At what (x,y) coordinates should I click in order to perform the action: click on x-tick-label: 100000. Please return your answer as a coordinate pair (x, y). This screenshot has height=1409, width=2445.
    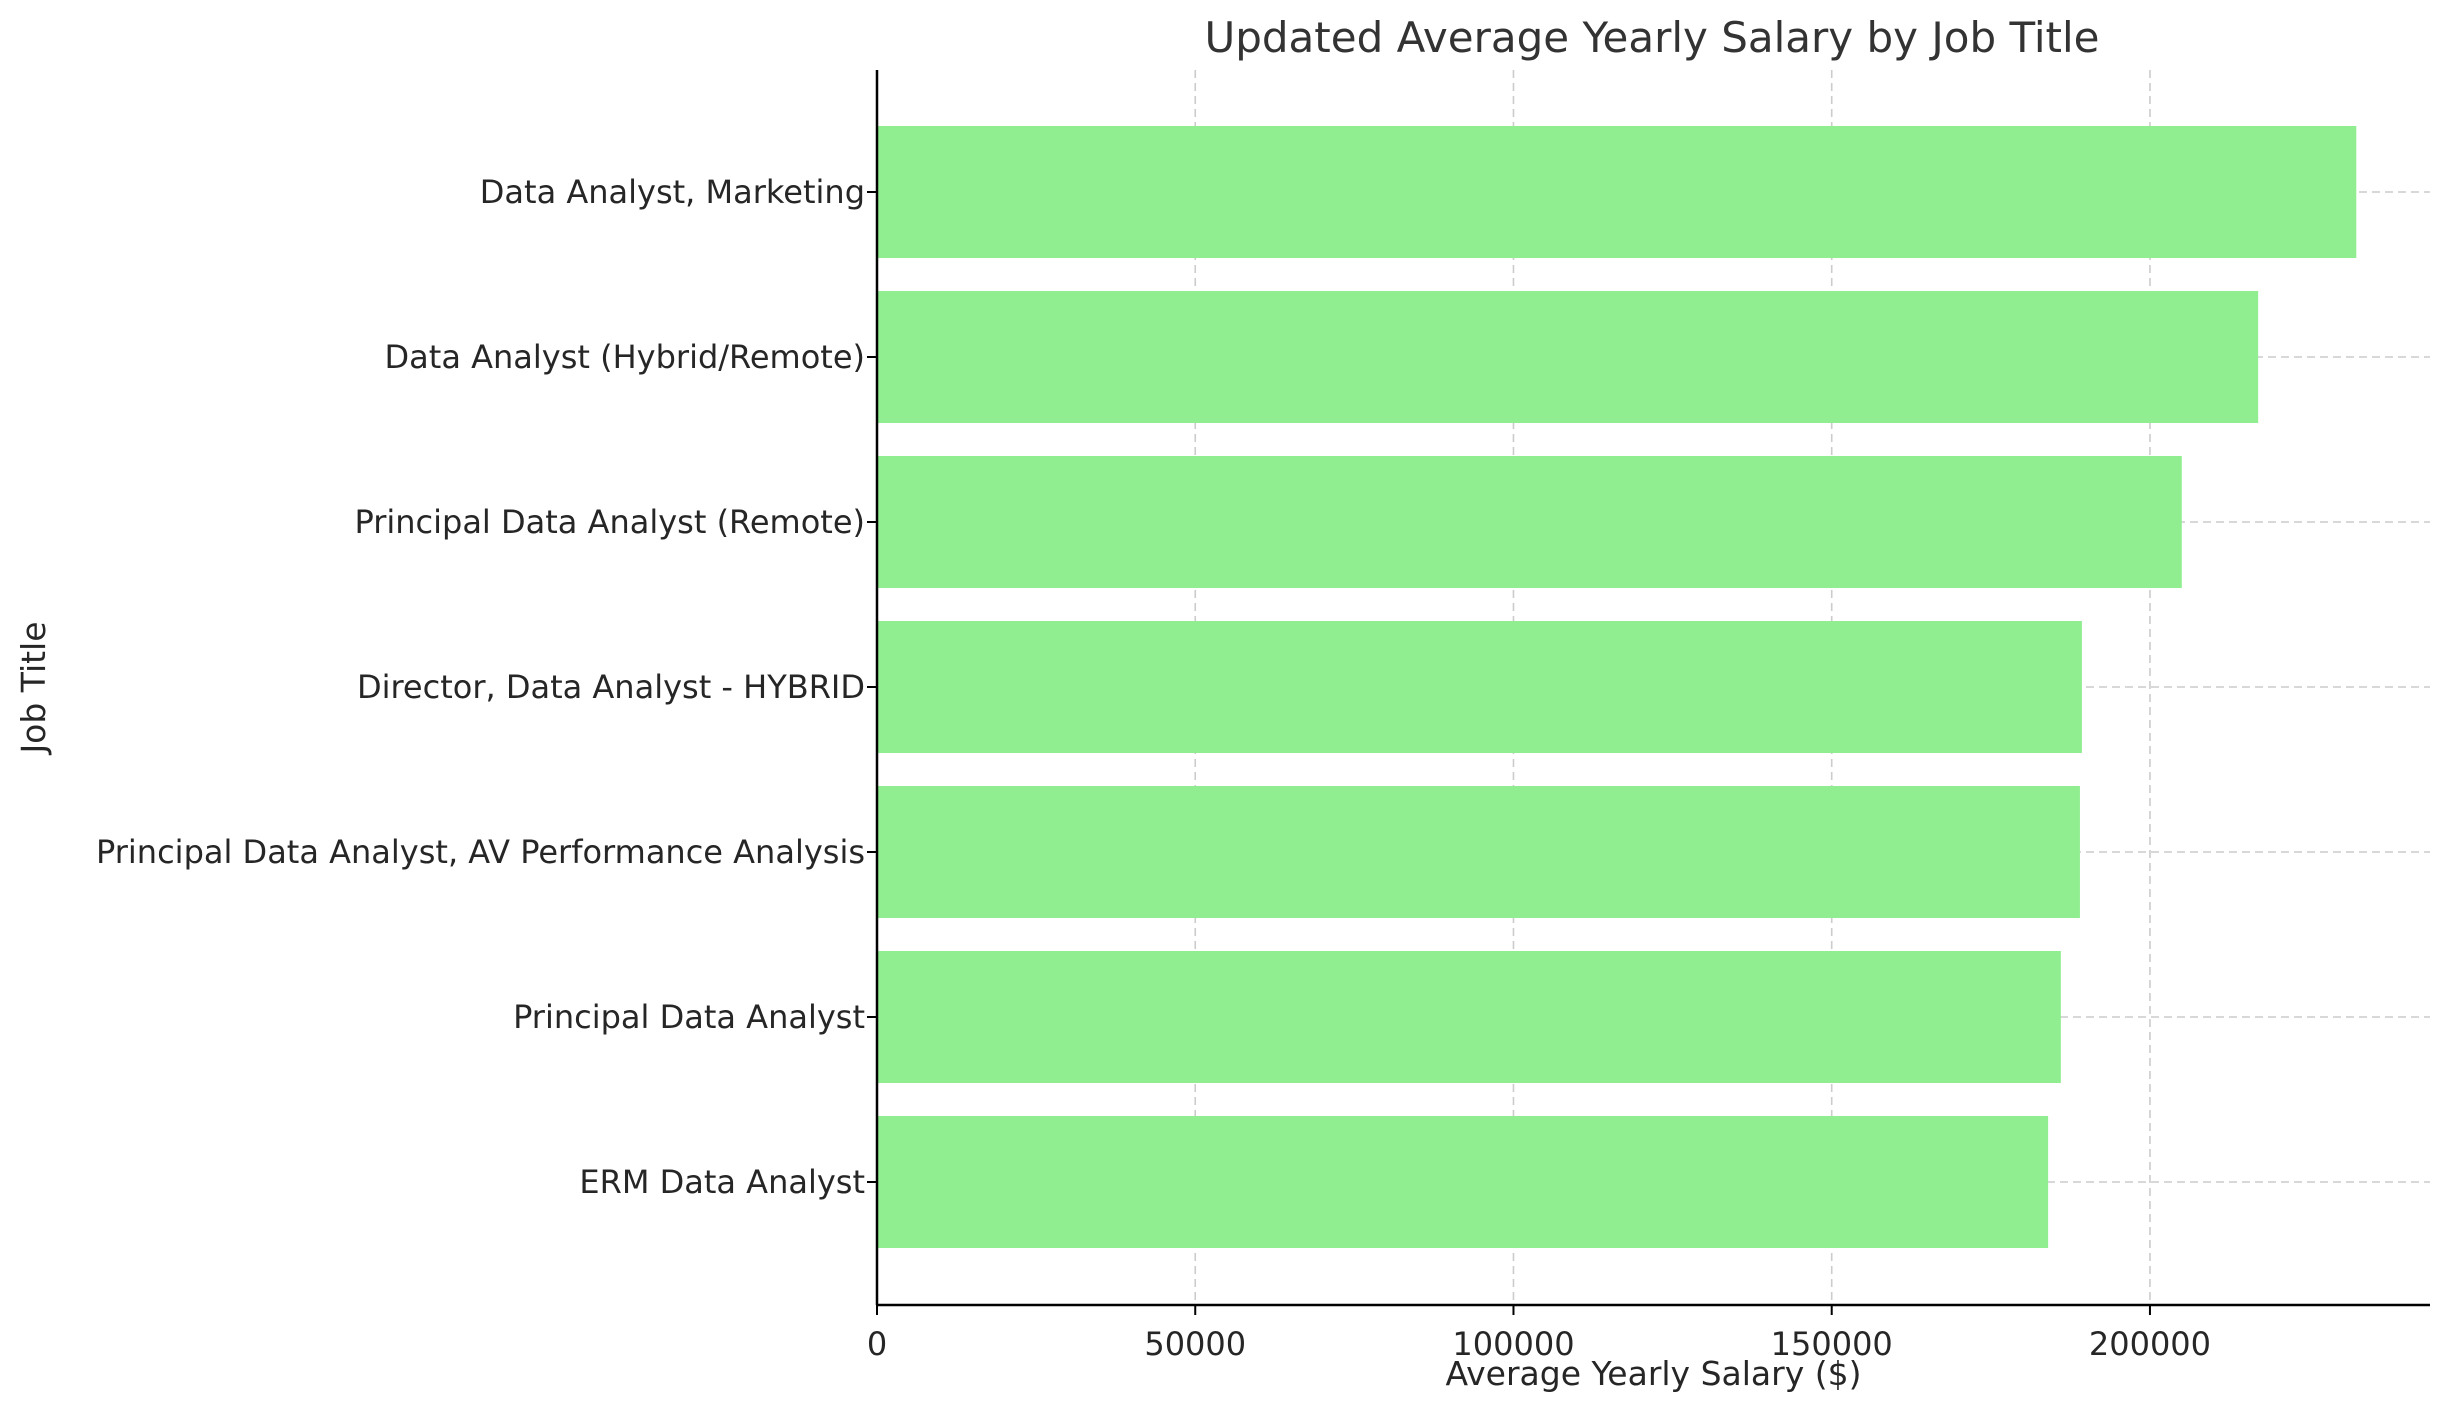
    Looking at the image, I should click on (1513, 1344).